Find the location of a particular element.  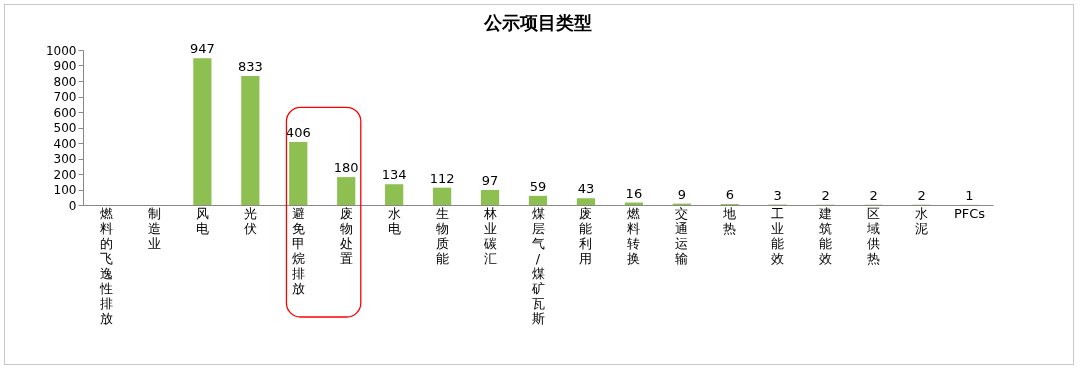

data-label: 406 is located at coordinates (298, 133).